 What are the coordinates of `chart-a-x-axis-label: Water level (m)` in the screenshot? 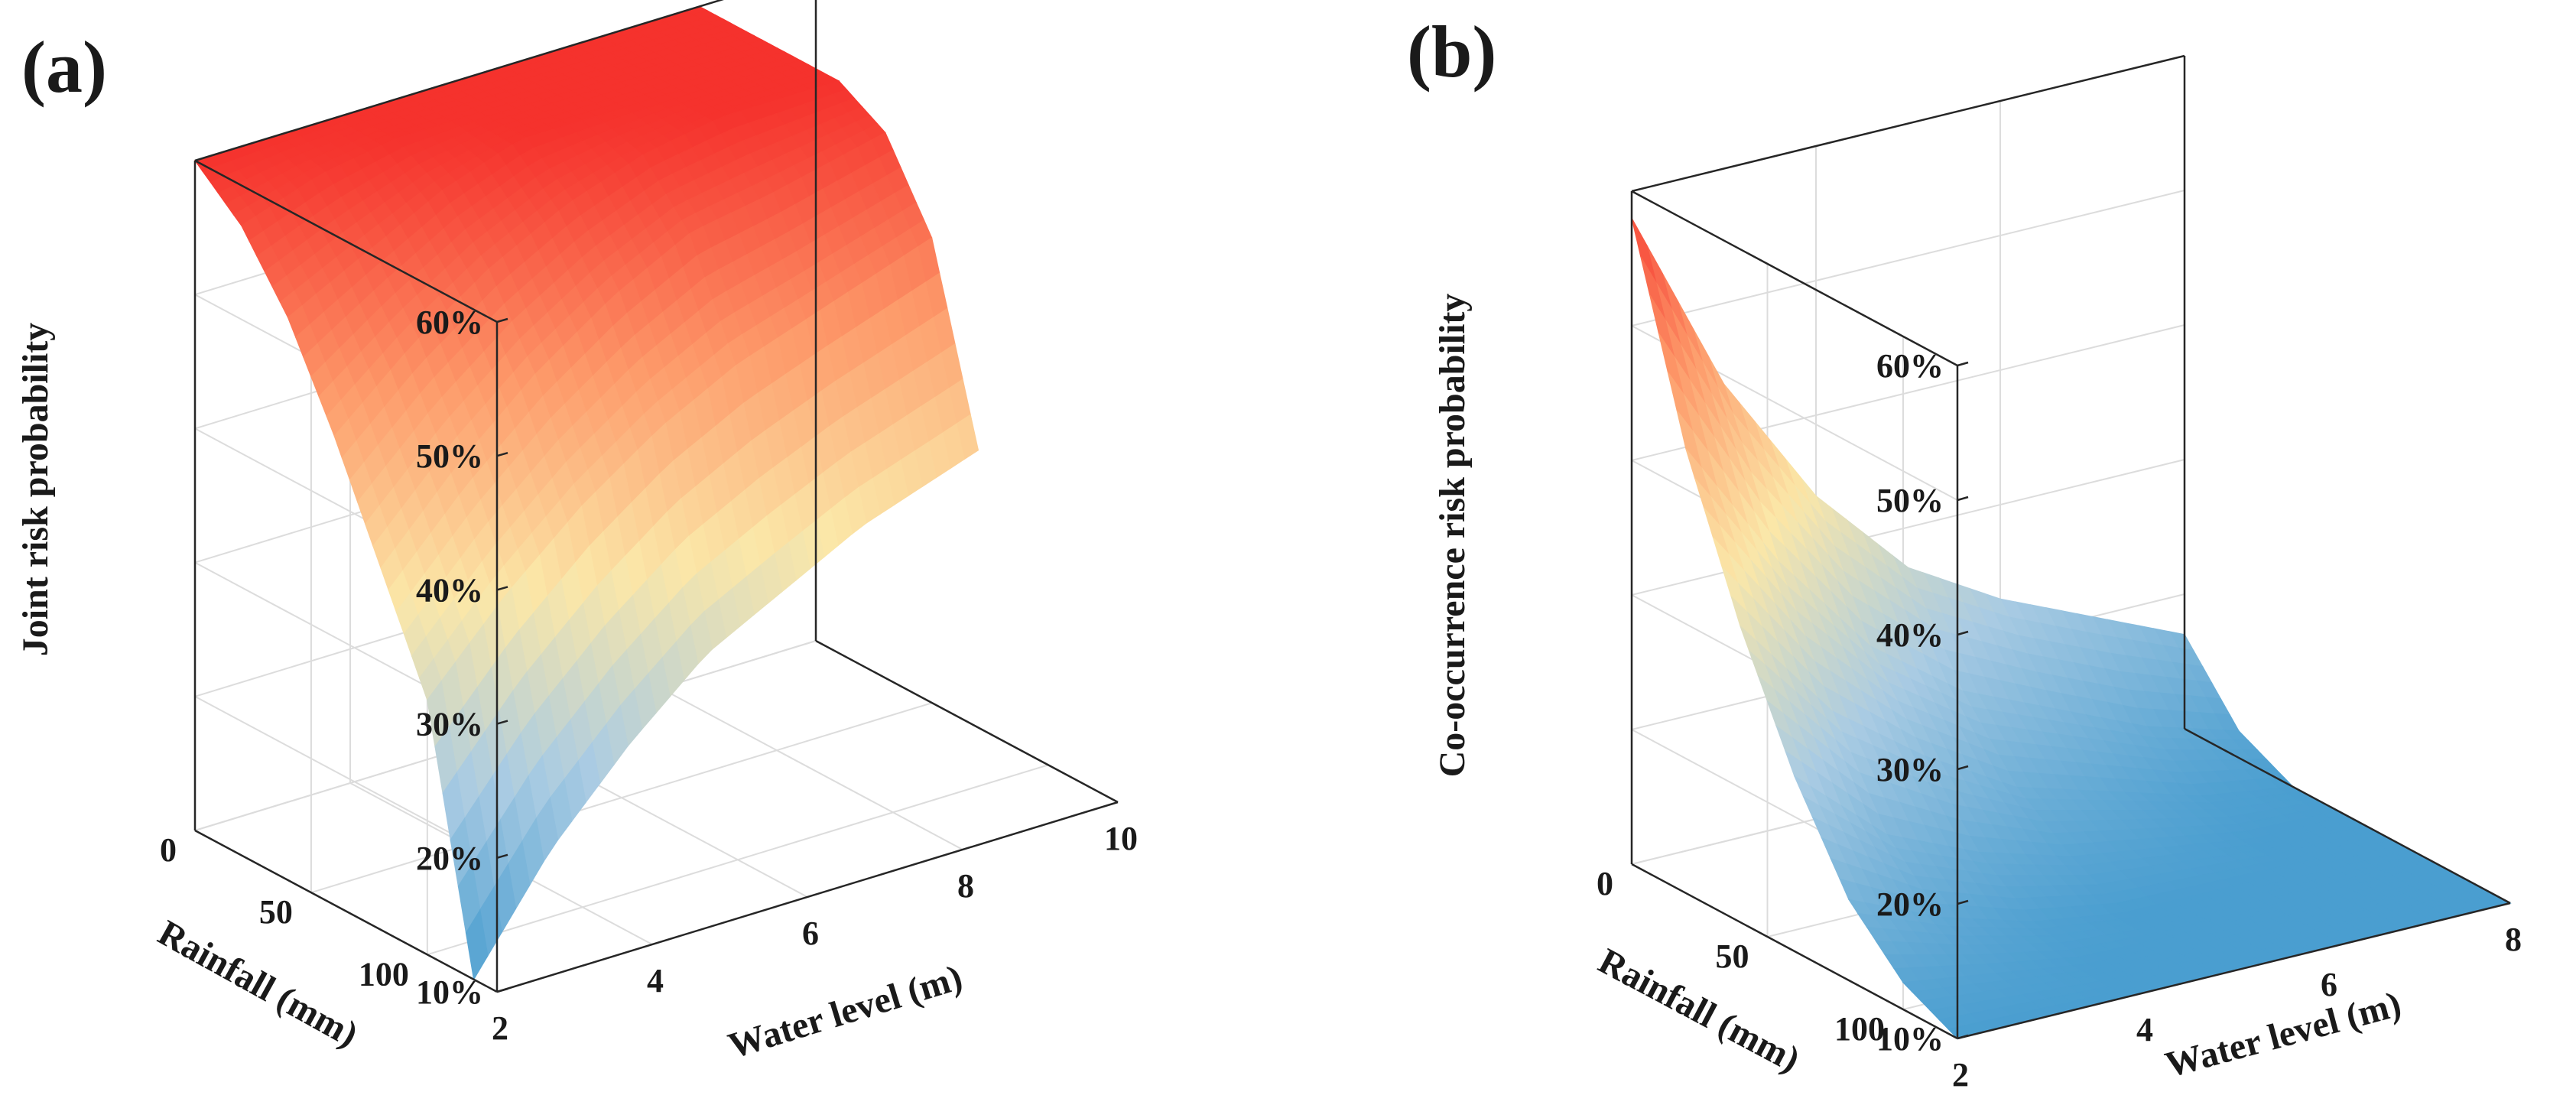 It's located at (845, 1012).